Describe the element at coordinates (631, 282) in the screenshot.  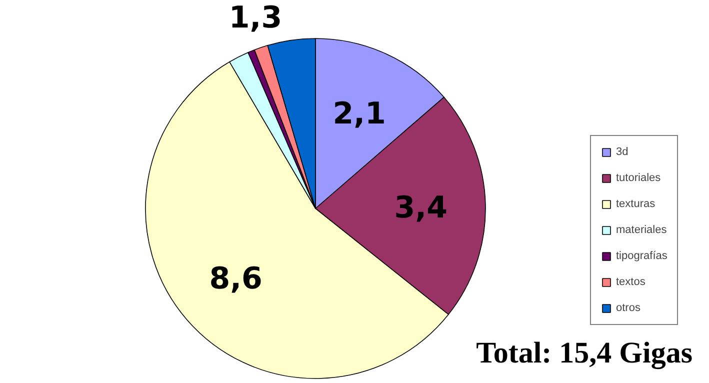
I see `legend-label: textos` at that location.